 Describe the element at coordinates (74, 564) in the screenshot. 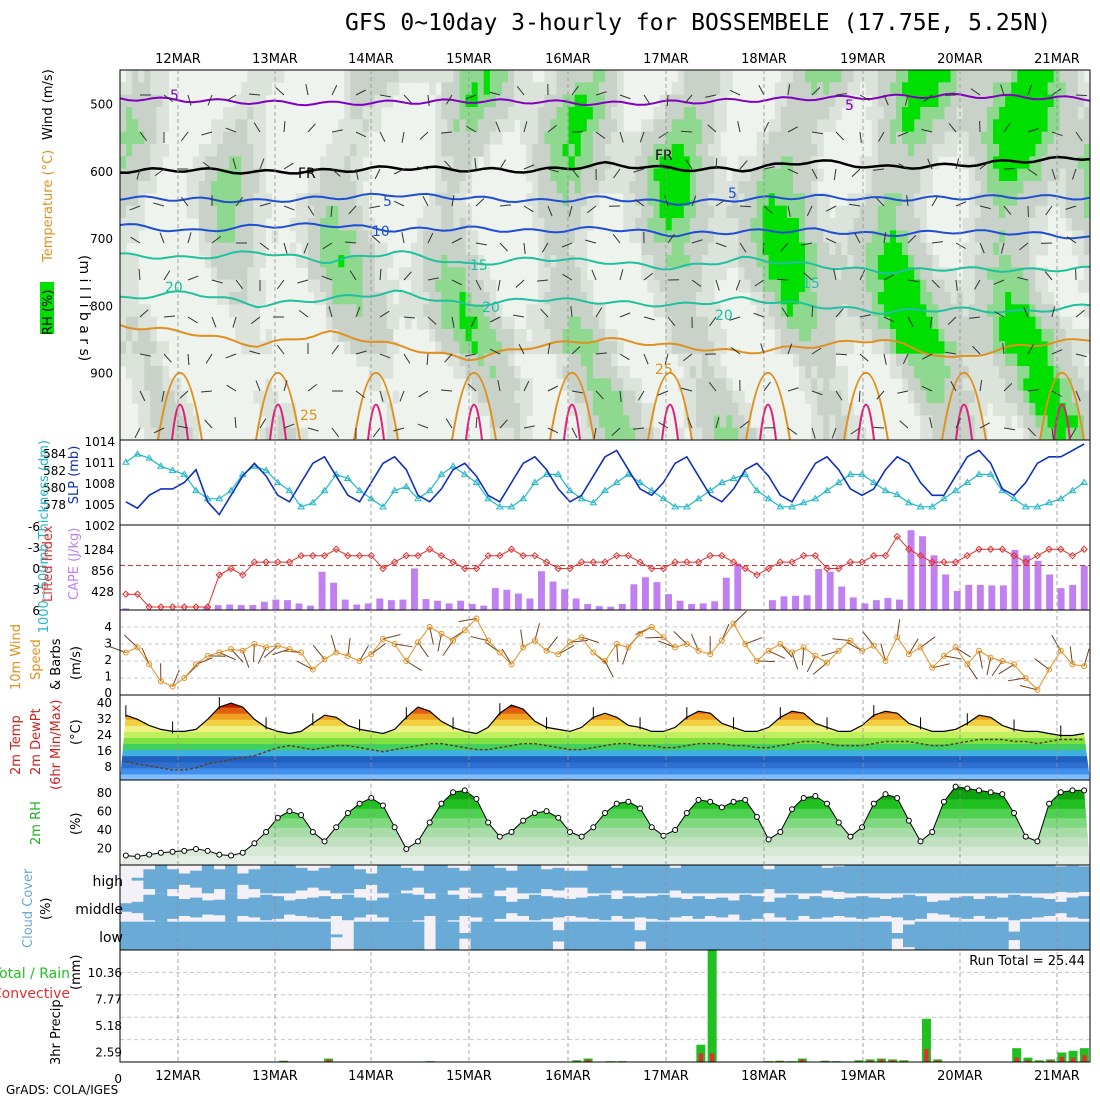

I see `cape-axis-label: CAPE (J/kg)` at that location.